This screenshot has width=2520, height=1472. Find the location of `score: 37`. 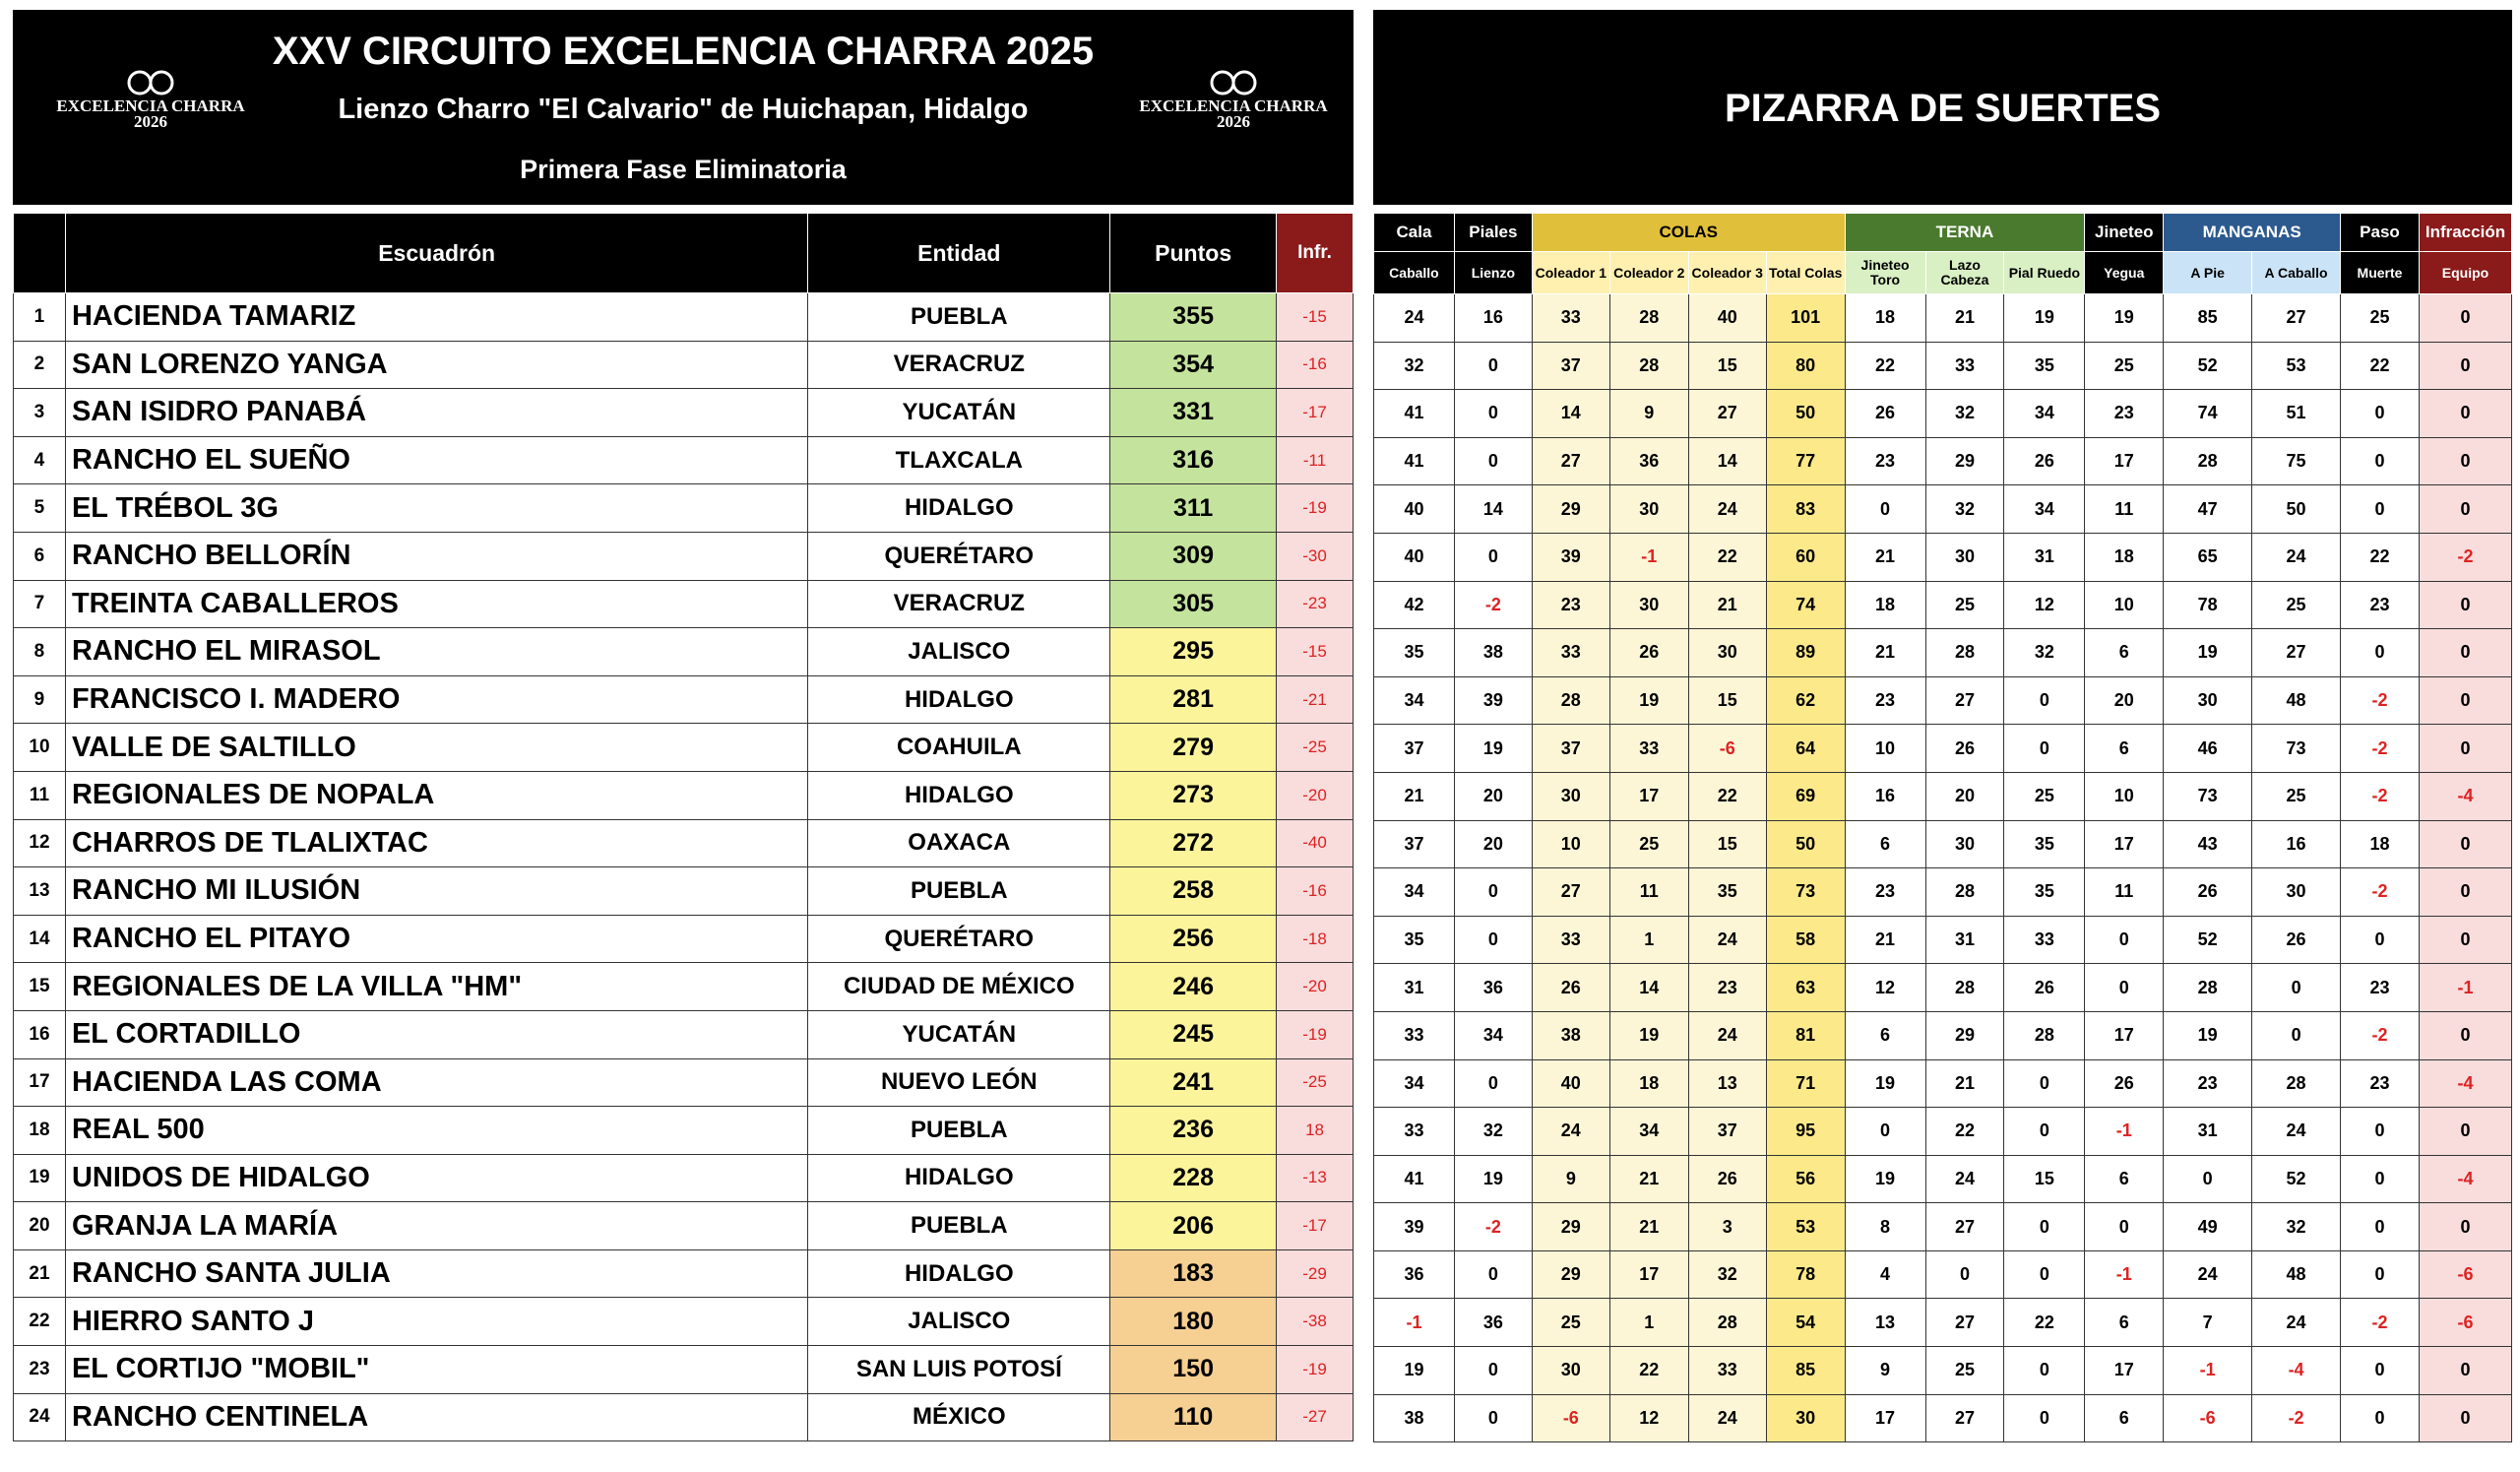

score: 37 is located at coordinates (1570, 366).